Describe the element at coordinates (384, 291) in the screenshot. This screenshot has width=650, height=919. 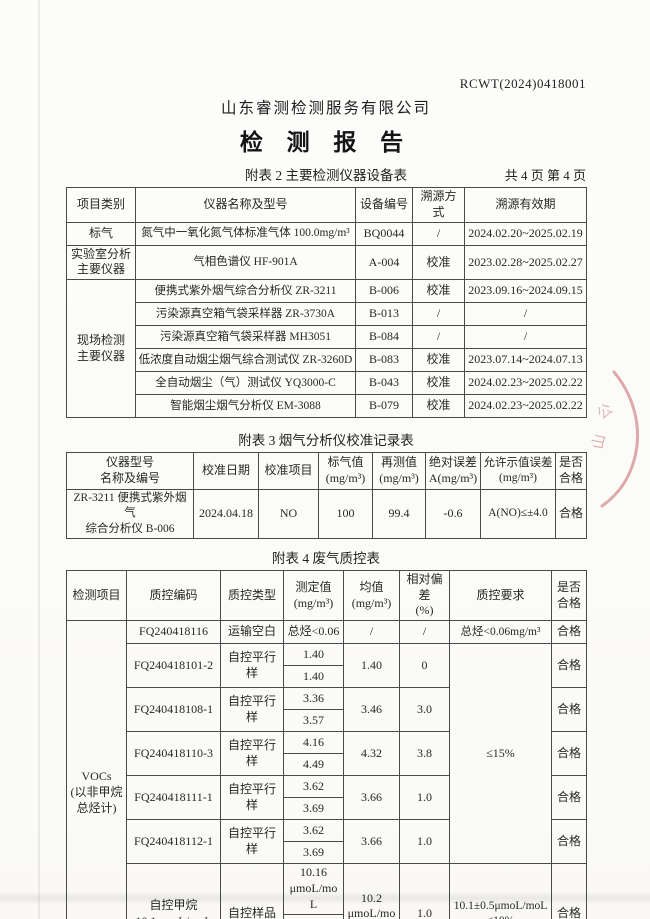
I see `cell-device-no: B-006` at that location.